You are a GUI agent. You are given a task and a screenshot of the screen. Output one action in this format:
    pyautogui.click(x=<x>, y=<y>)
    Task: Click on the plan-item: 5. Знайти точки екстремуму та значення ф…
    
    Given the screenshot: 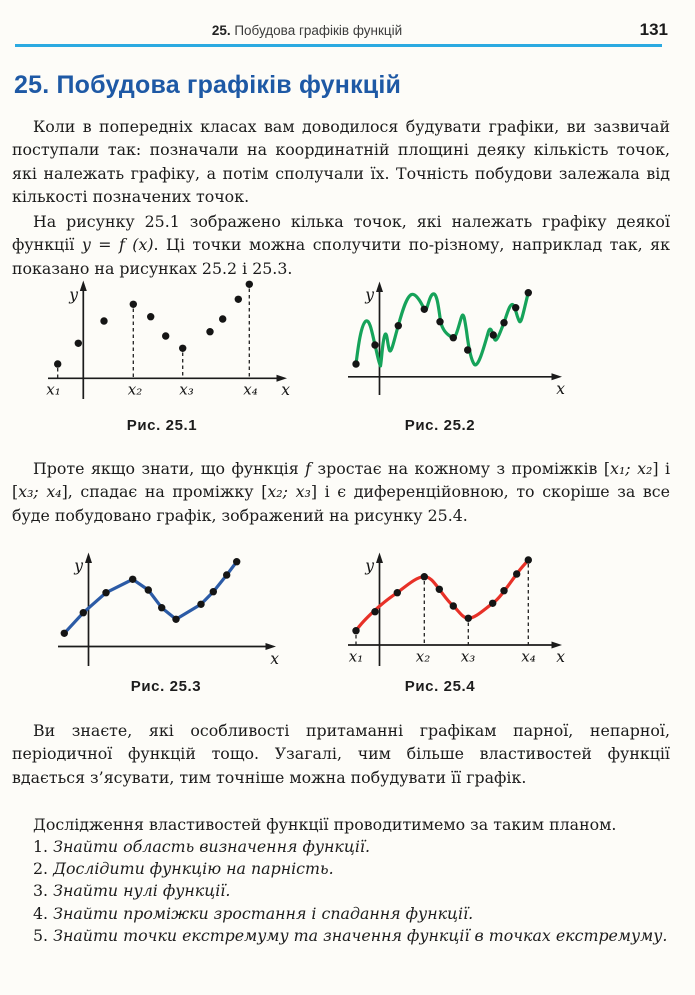 What is the action you would take?
    pyautogui.click(x=342, y=936)
    